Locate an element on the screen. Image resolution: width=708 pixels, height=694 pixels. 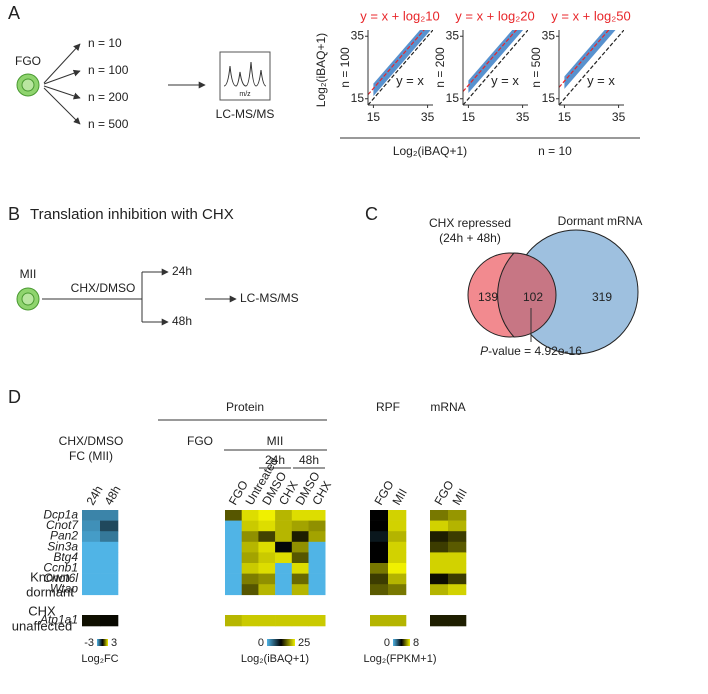
block-header: MII is located at coordinates (275, 441).